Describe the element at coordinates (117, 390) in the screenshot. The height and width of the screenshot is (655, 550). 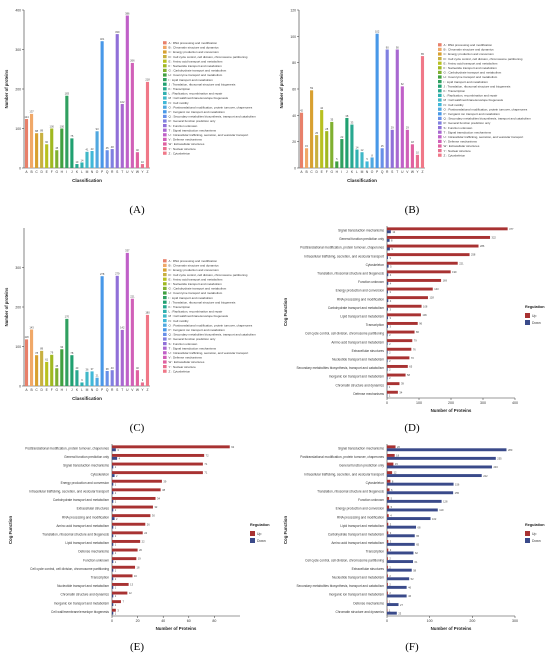
I see `x-tick-label: S` at that location.